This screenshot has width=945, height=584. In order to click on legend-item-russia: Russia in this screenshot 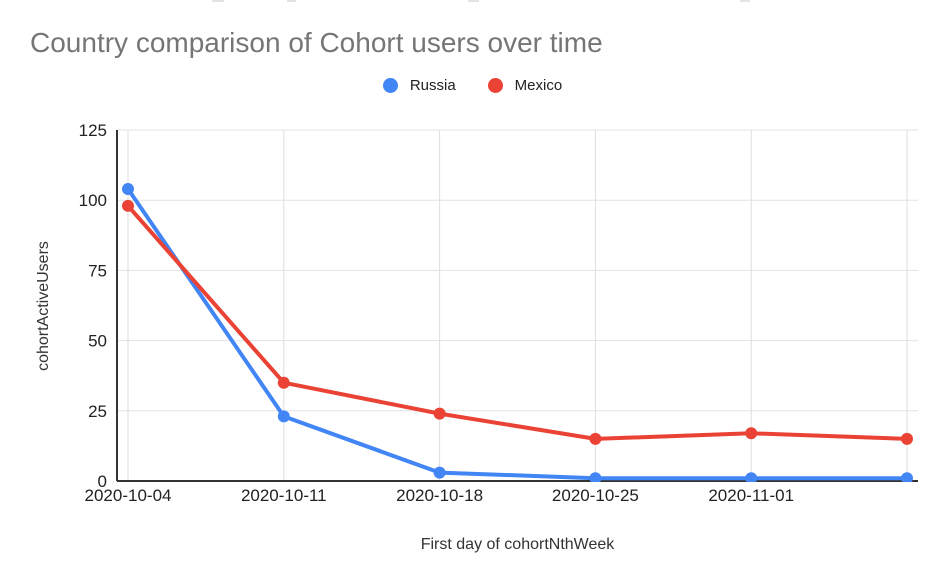, I will do `click(419, 85)`.